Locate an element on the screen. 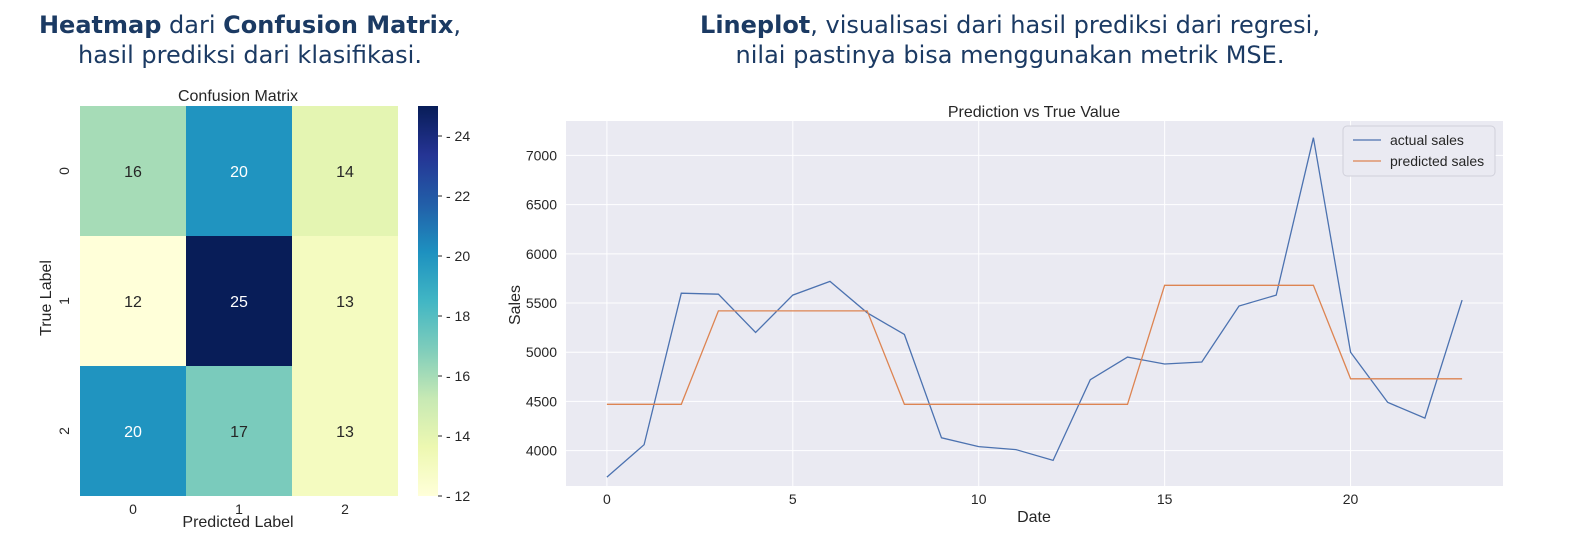 The width and height of the screenshot is (1587, 542). heatmap-x-ticks: 0 1 2 is located at coordinates (239, 509).